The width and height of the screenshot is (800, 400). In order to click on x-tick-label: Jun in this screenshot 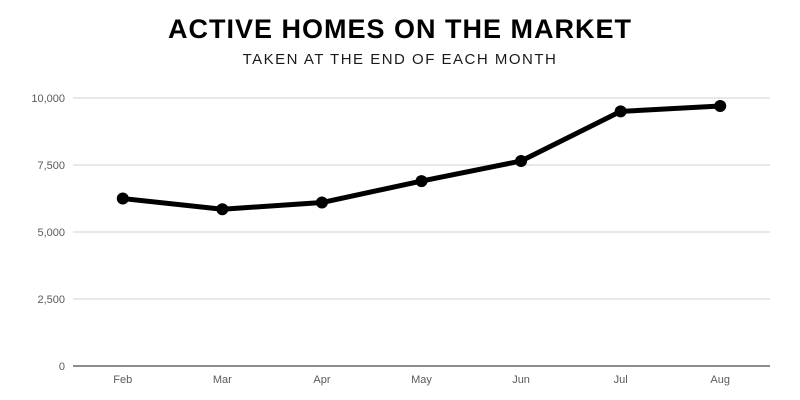, I will do `click(521, 380)`.